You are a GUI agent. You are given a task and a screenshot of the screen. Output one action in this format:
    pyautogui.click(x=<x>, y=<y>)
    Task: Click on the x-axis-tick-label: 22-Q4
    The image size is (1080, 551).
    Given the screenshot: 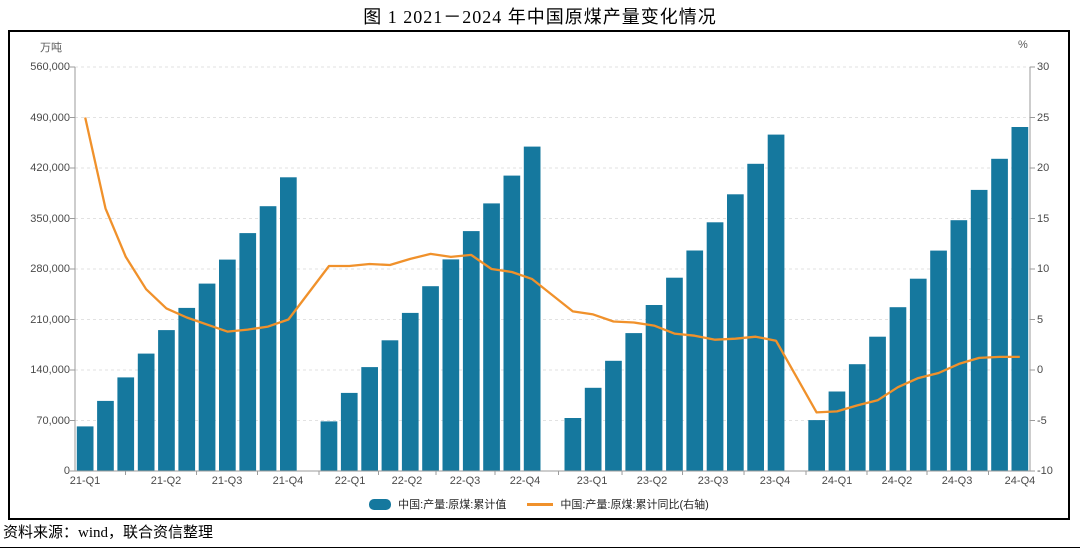 What is the action you would take?
    pyautogui.click(x=525, y=481)
    